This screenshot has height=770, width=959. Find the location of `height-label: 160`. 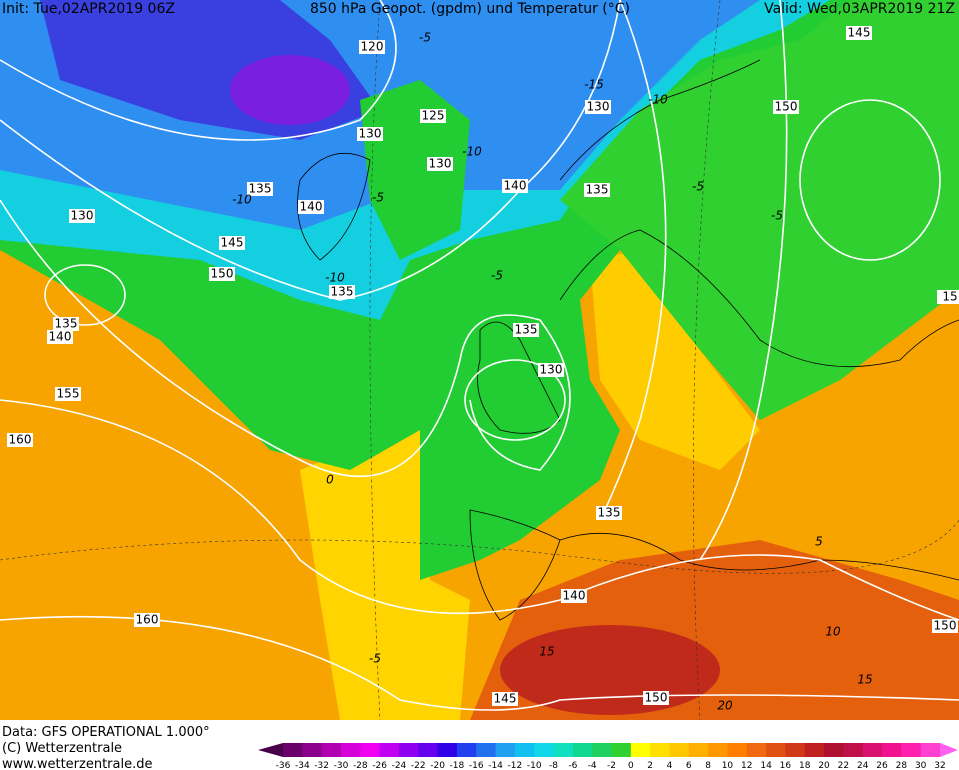

height-label: 160 is located at coordinates (20, 440).